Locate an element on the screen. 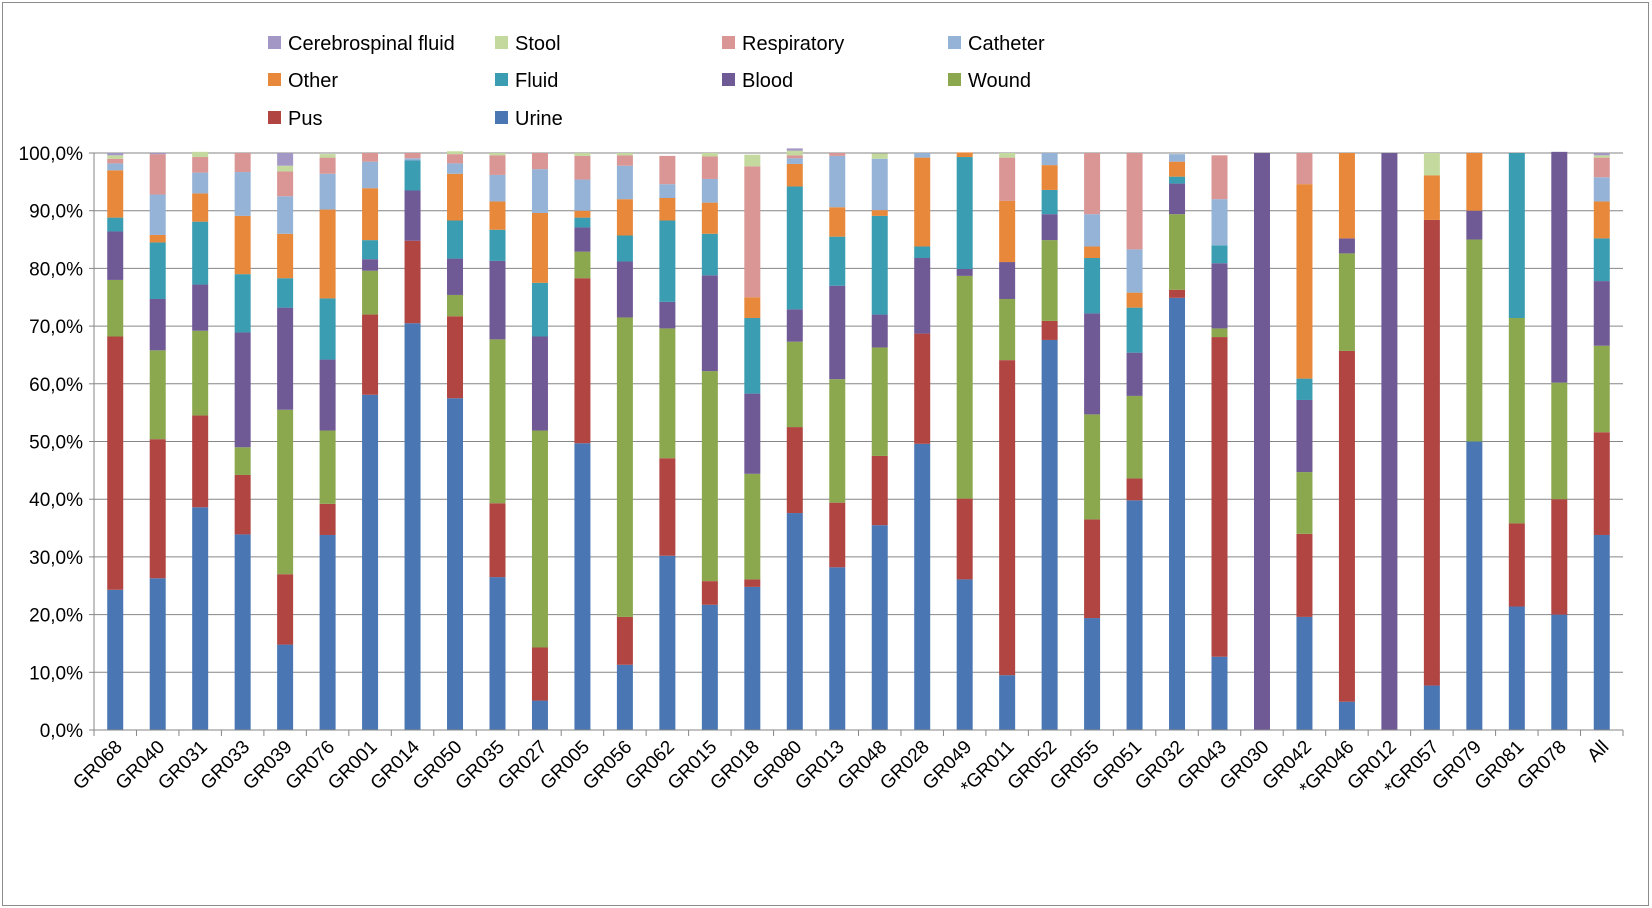 The width and height of the screenshot is (1652, 908). bar-stack-gr028 is located at coordinates (922, 441).